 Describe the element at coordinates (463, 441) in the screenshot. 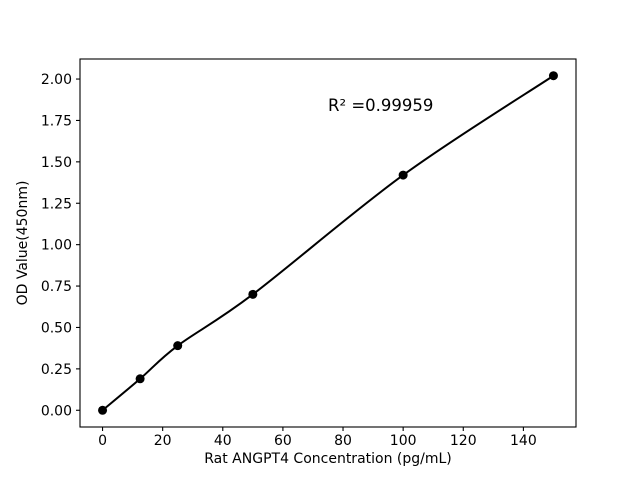

I see `x-tick-label: 120` at that location.